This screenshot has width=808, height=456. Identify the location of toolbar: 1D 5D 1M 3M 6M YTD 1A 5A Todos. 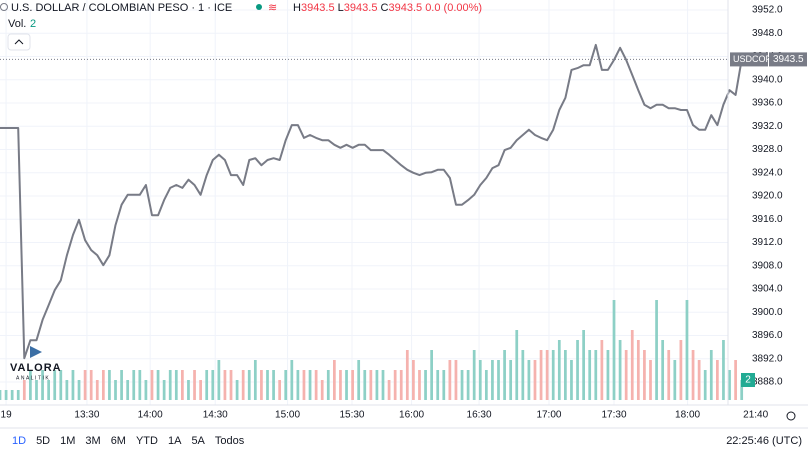
(128, 441).